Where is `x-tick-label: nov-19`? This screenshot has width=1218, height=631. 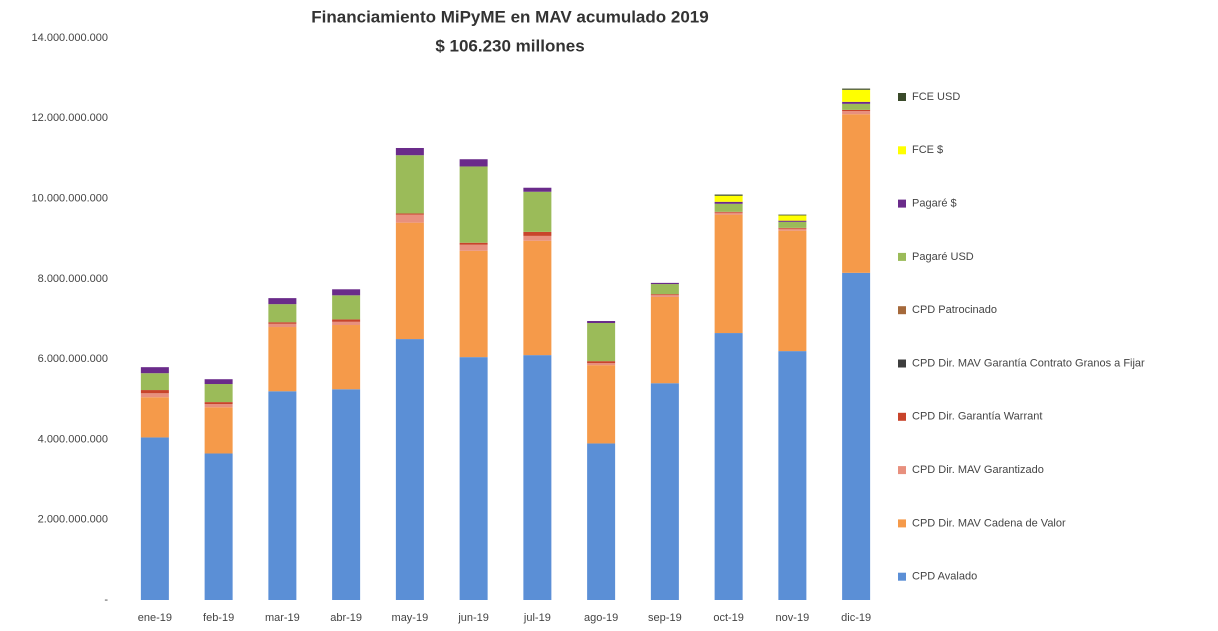 x-tick-label: nov-19 is located at coordinates (793, 618).